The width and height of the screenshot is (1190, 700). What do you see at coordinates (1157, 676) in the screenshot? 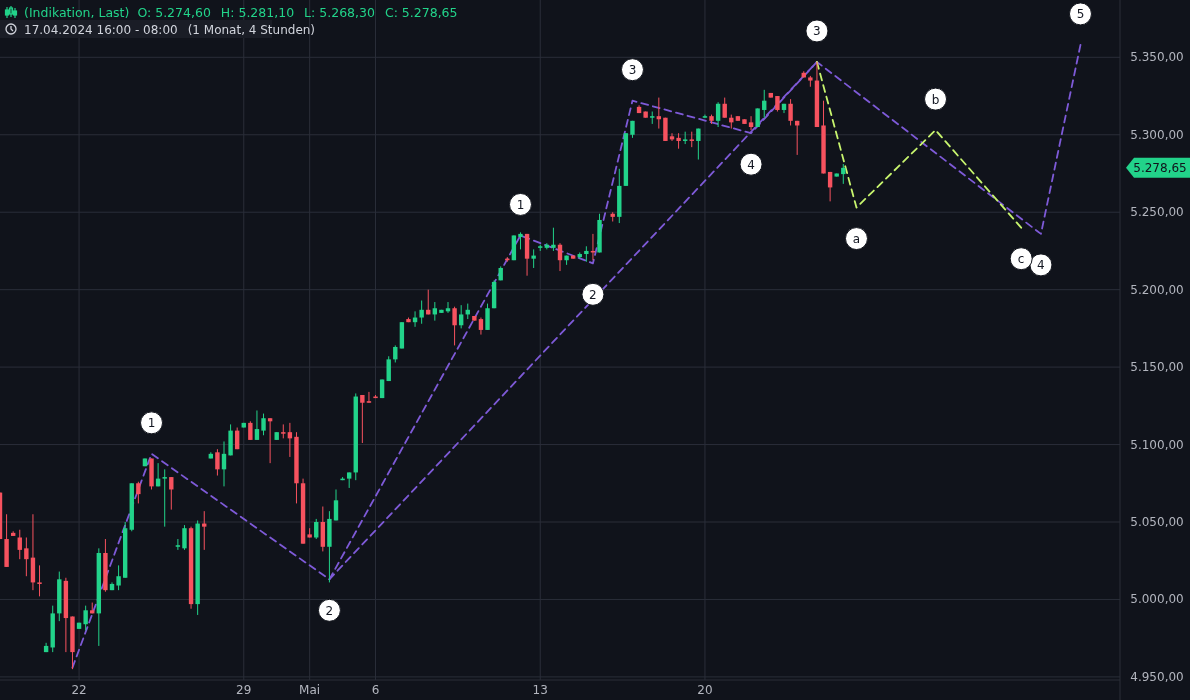
I see `y-tick-label: 4.950,00` at bounding box center [1157, 676].